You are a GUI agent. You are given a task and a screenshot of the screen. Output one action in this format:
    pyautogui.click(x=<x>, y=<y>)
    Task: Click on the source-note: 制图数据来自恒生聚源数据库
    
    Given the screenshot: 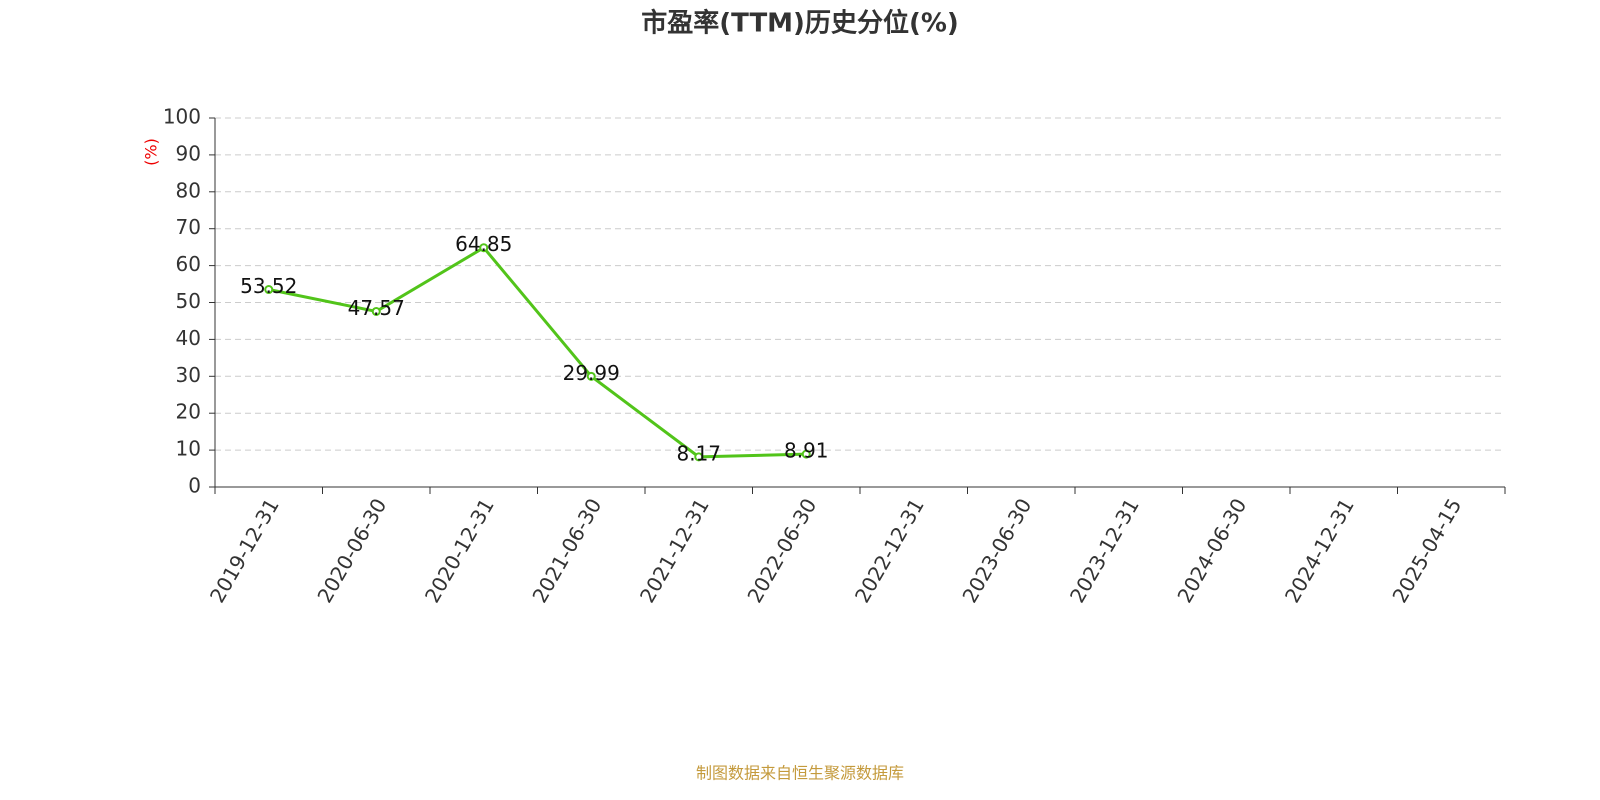 What is the action you would take?
    pyautogui.click(x=800, y=773)
    